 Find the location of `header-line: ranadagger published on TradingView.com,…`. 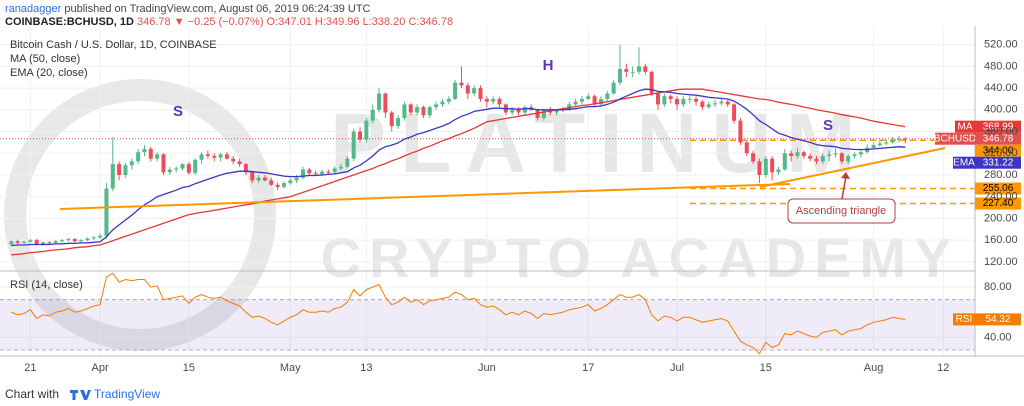

header-line: ranadagger published on TradingView.com,… is located at coordinates (188, 9).